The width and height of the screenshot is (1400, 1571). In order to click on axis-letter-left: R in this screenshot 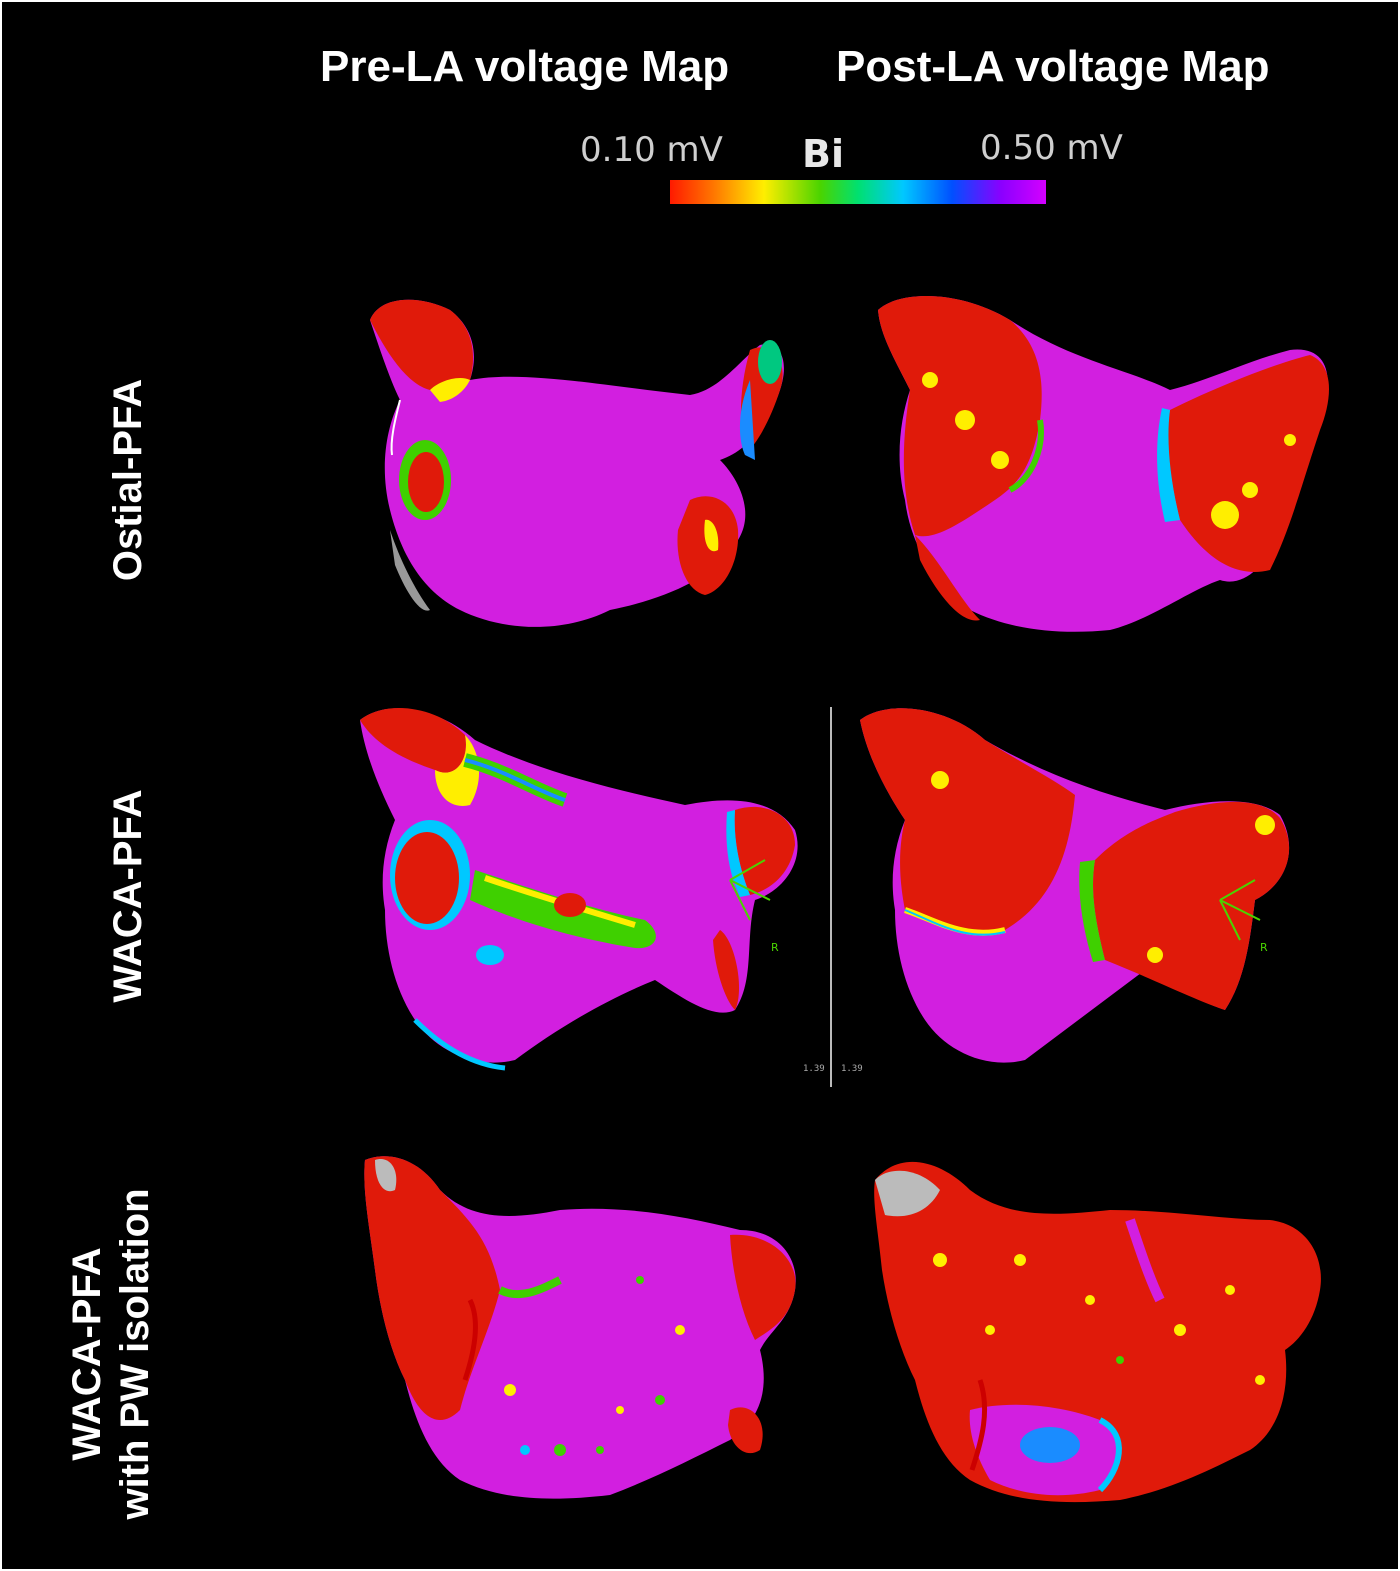, I will do `click(775, 947)`.